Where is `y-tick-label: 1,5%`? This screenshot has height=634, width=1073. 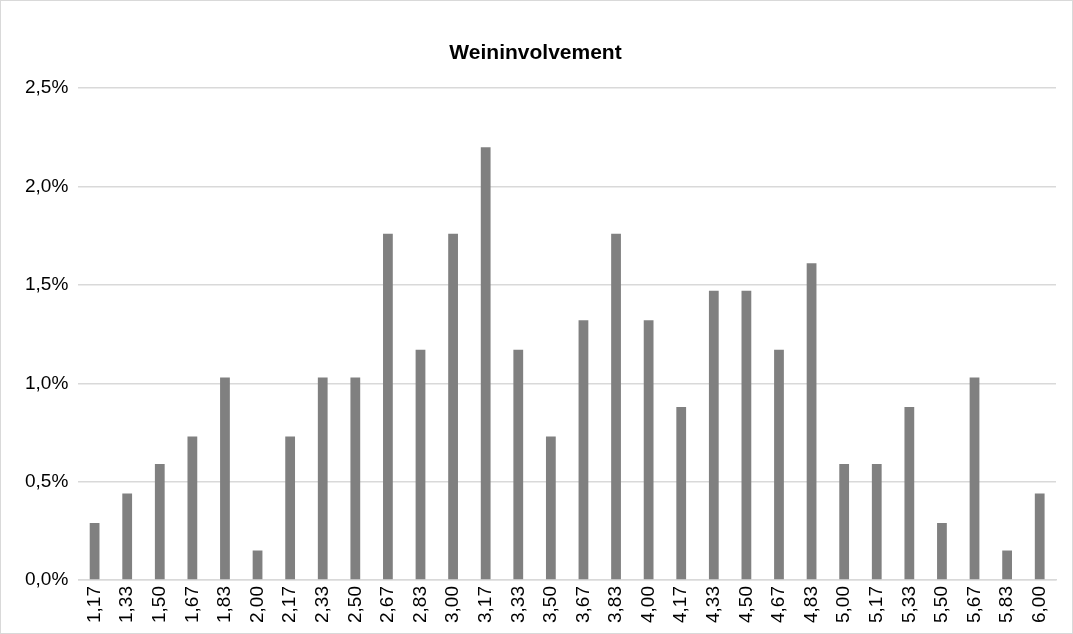
y-tick-label: 1,5% is located at coordinates (46, 284).